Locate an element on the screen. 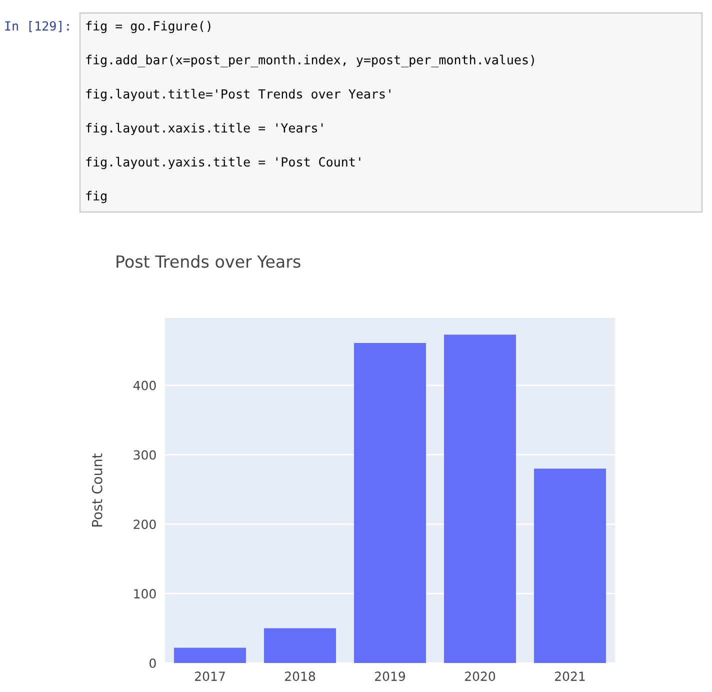  text: fig.add_bar(x=post_per_month.index, y=post_per_month.values) is located at coordinates (310, 61).